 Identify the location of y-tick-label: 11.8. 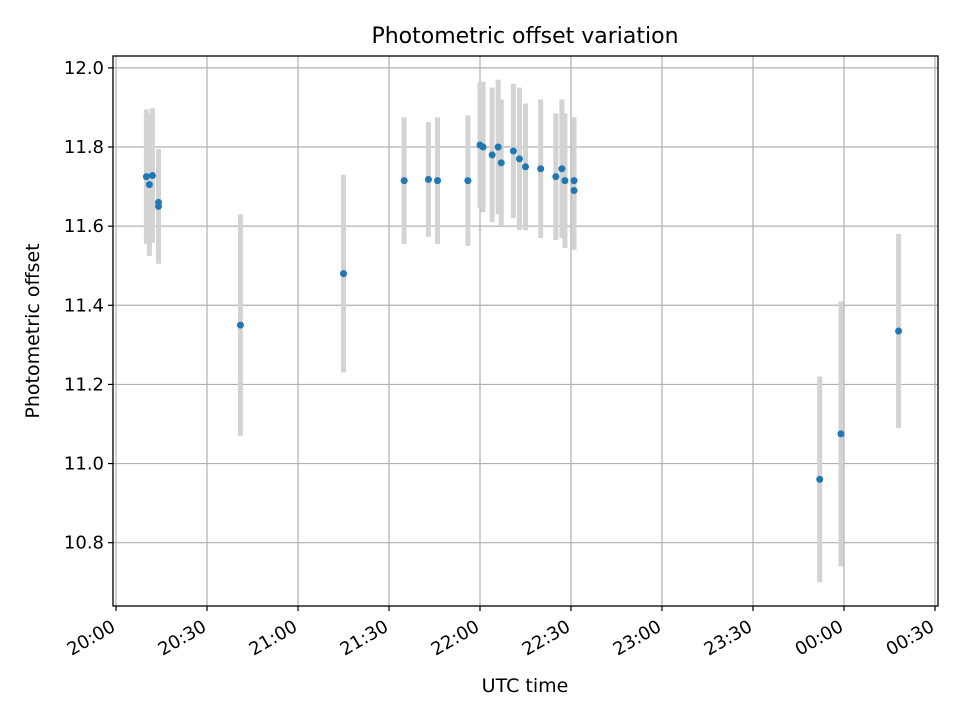
(84, 147).